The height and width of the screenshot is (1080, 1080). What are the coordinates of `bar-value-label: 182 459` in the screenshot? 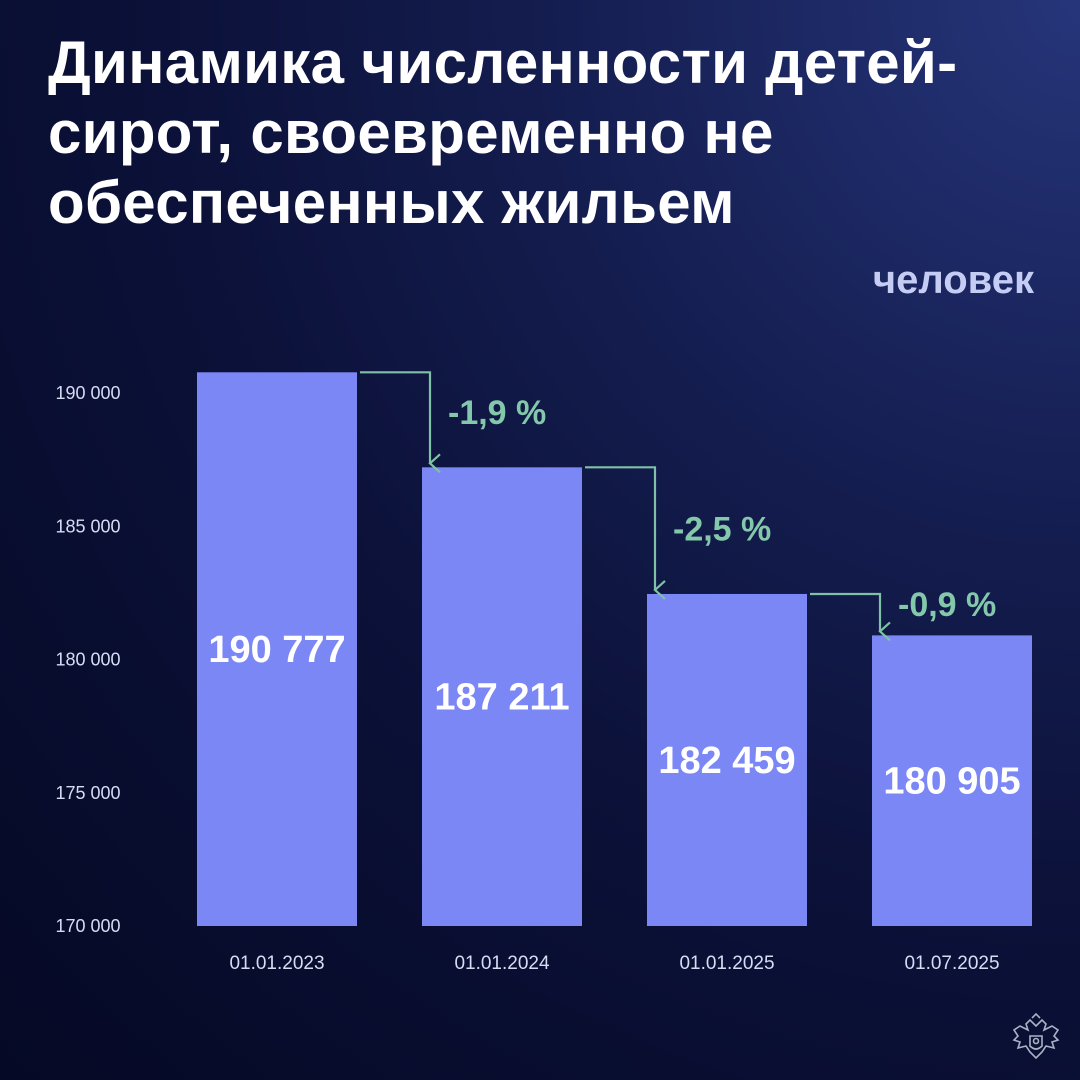 It's located at (726, 761).